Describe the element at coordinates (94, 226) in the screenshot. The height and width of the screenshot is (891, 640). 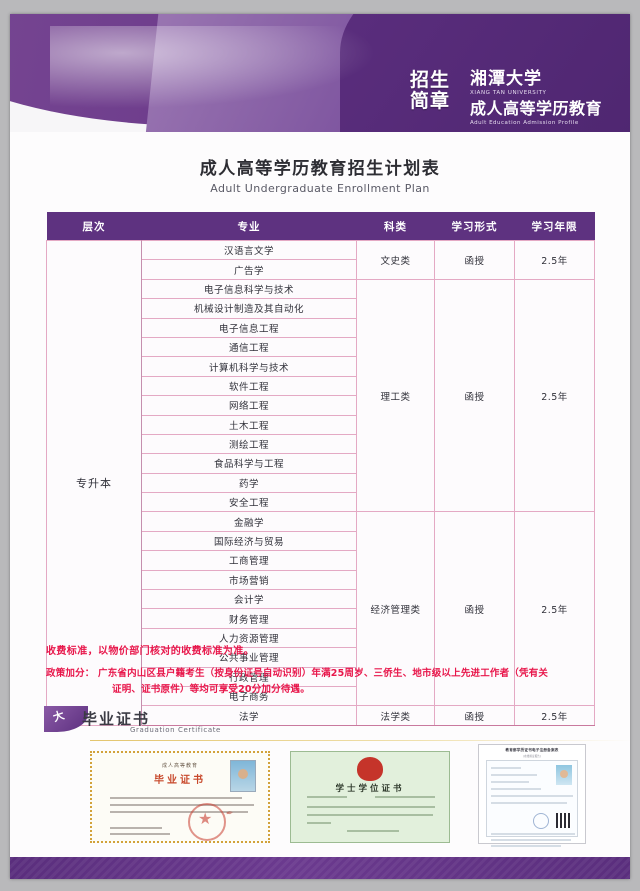
I see `column-header-level: 层次` at that location.